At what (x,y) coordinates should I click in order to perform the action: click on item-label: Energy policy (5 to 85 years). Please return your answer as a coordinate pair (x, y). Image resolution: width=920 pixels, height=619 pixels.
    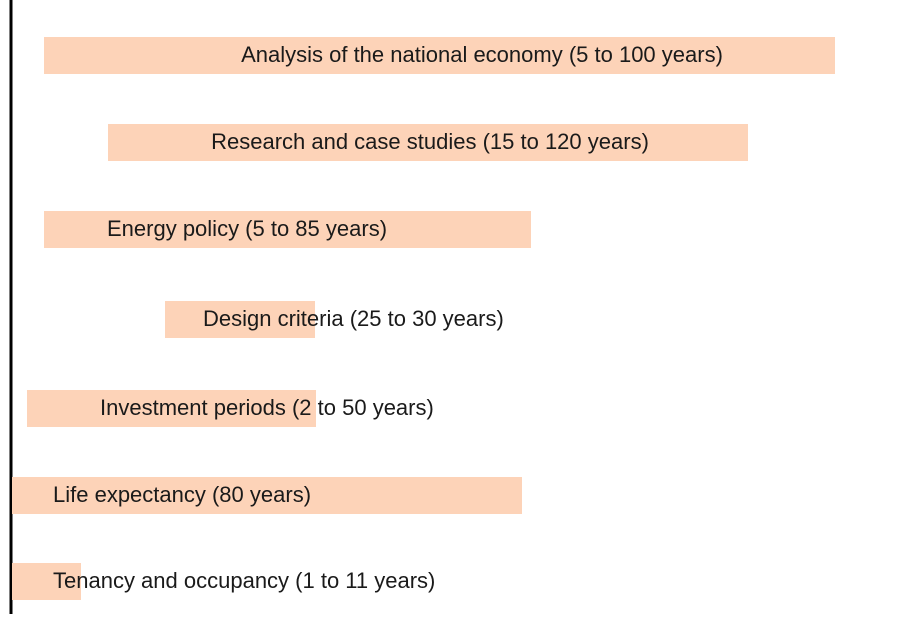
    Looking at the image, I should click on (247, 228).